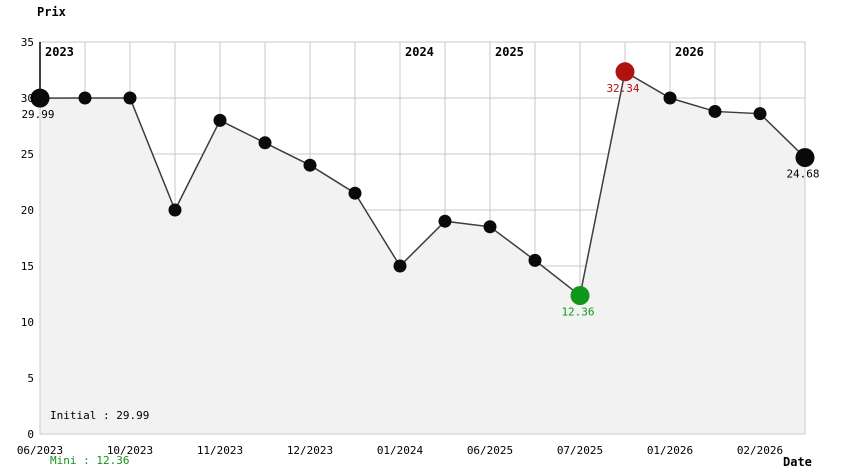 This screenshot has height=474, width=844. What do you see at coordinates (30, 434) in the screenshot?
I see `y-tick-label: 0` at bounding box center [30, 434].